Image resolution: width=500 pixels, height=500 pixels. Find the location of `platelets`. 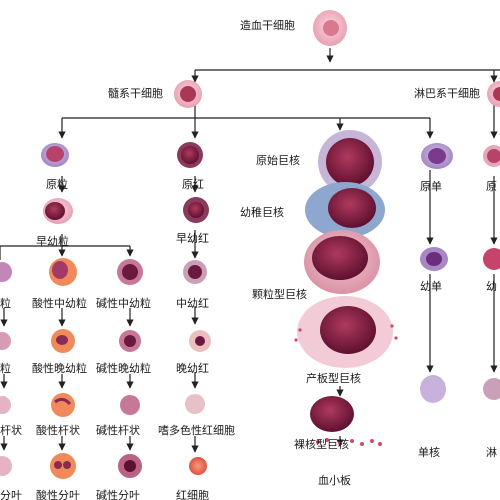

platelets is located at coordinates (346, 385).